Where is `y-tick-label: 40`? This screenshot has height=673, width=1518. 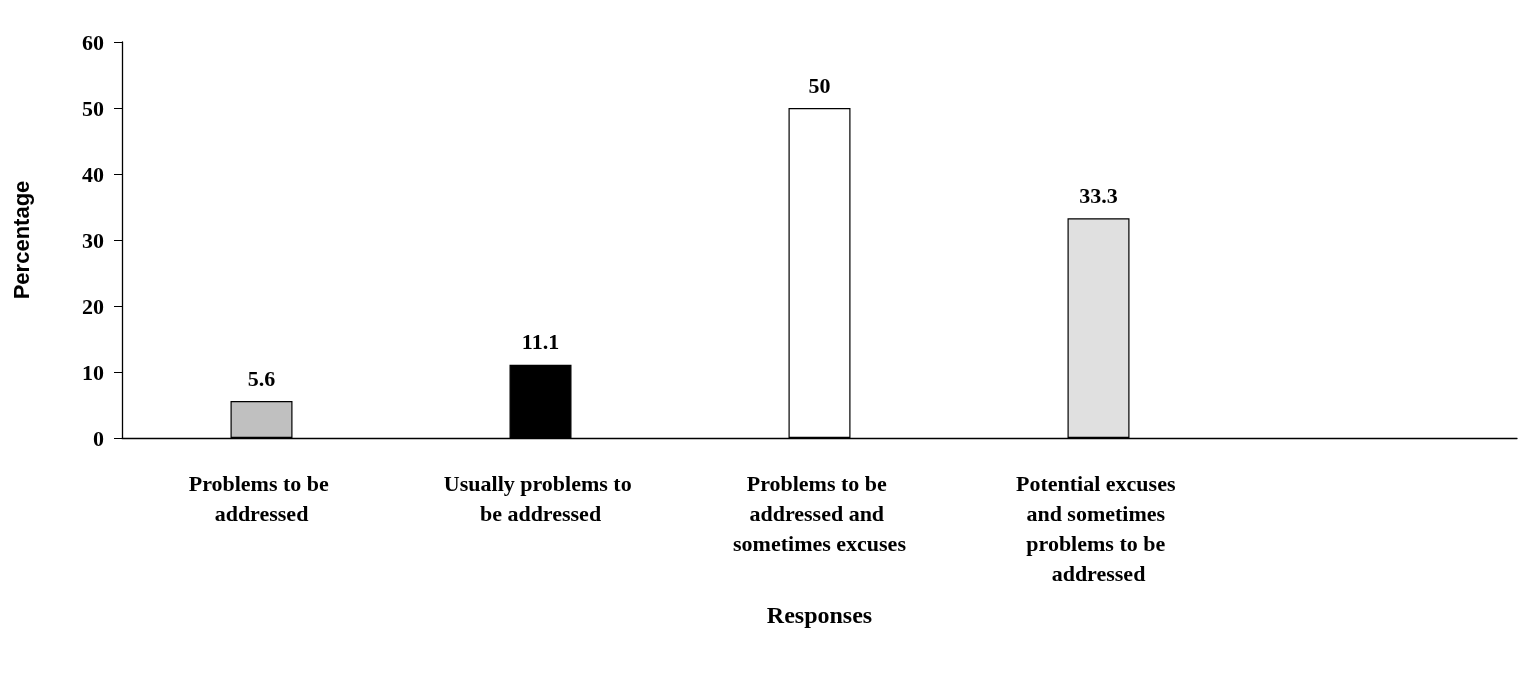
y-tick-label: 40 is located at coordinates (93, 174).